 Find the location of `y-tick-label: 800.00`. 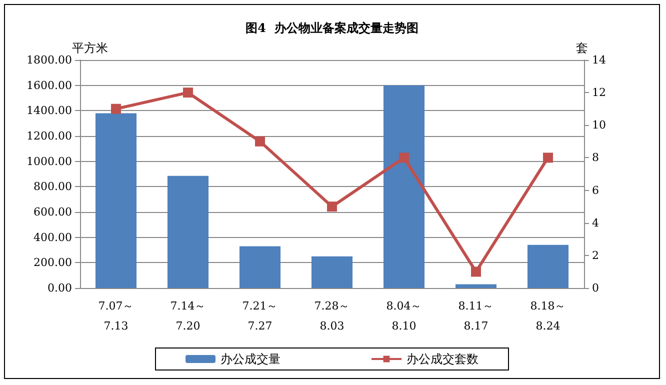

y-tick-label: 800.00 is located at coordinates (53, 187).